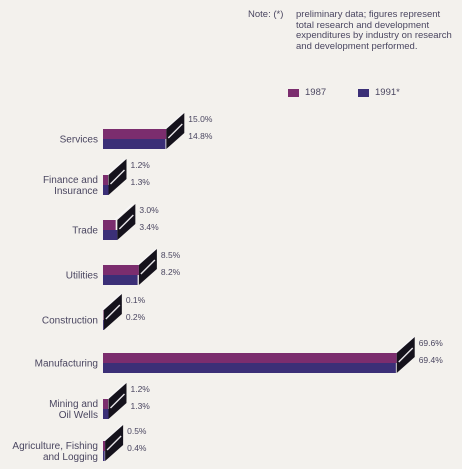 The image size is (462, 469). I want to click on category-label: Construction, so click(70, 321).